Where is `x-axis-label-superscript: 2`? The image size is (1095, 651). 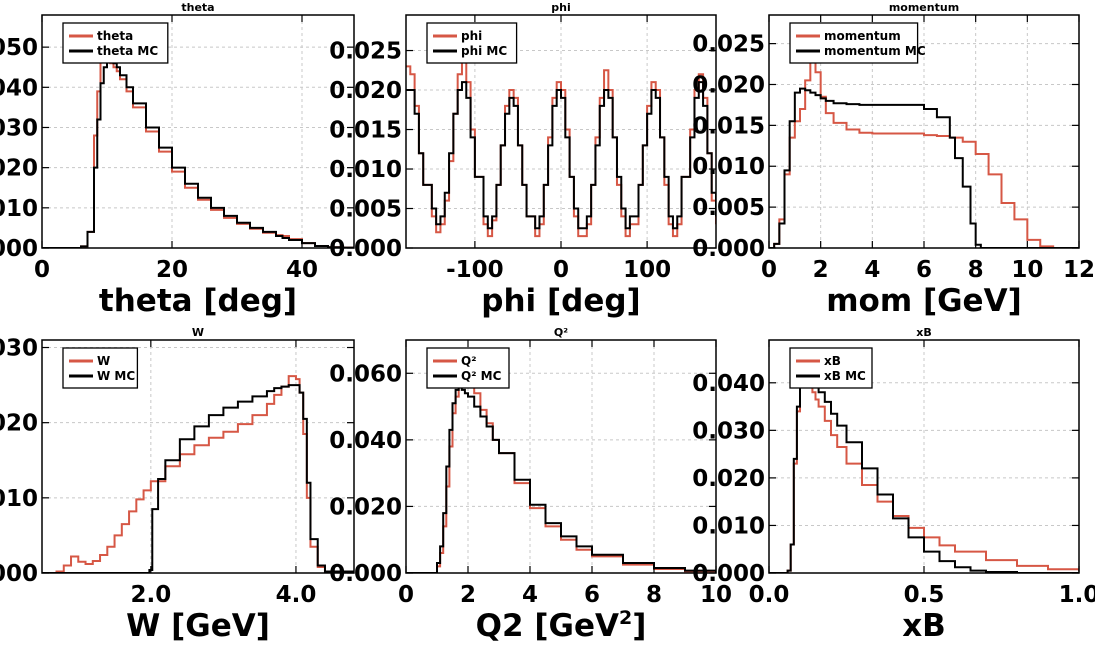 x-axis-label-superscript: 2 is located at coordinates (625, 618).